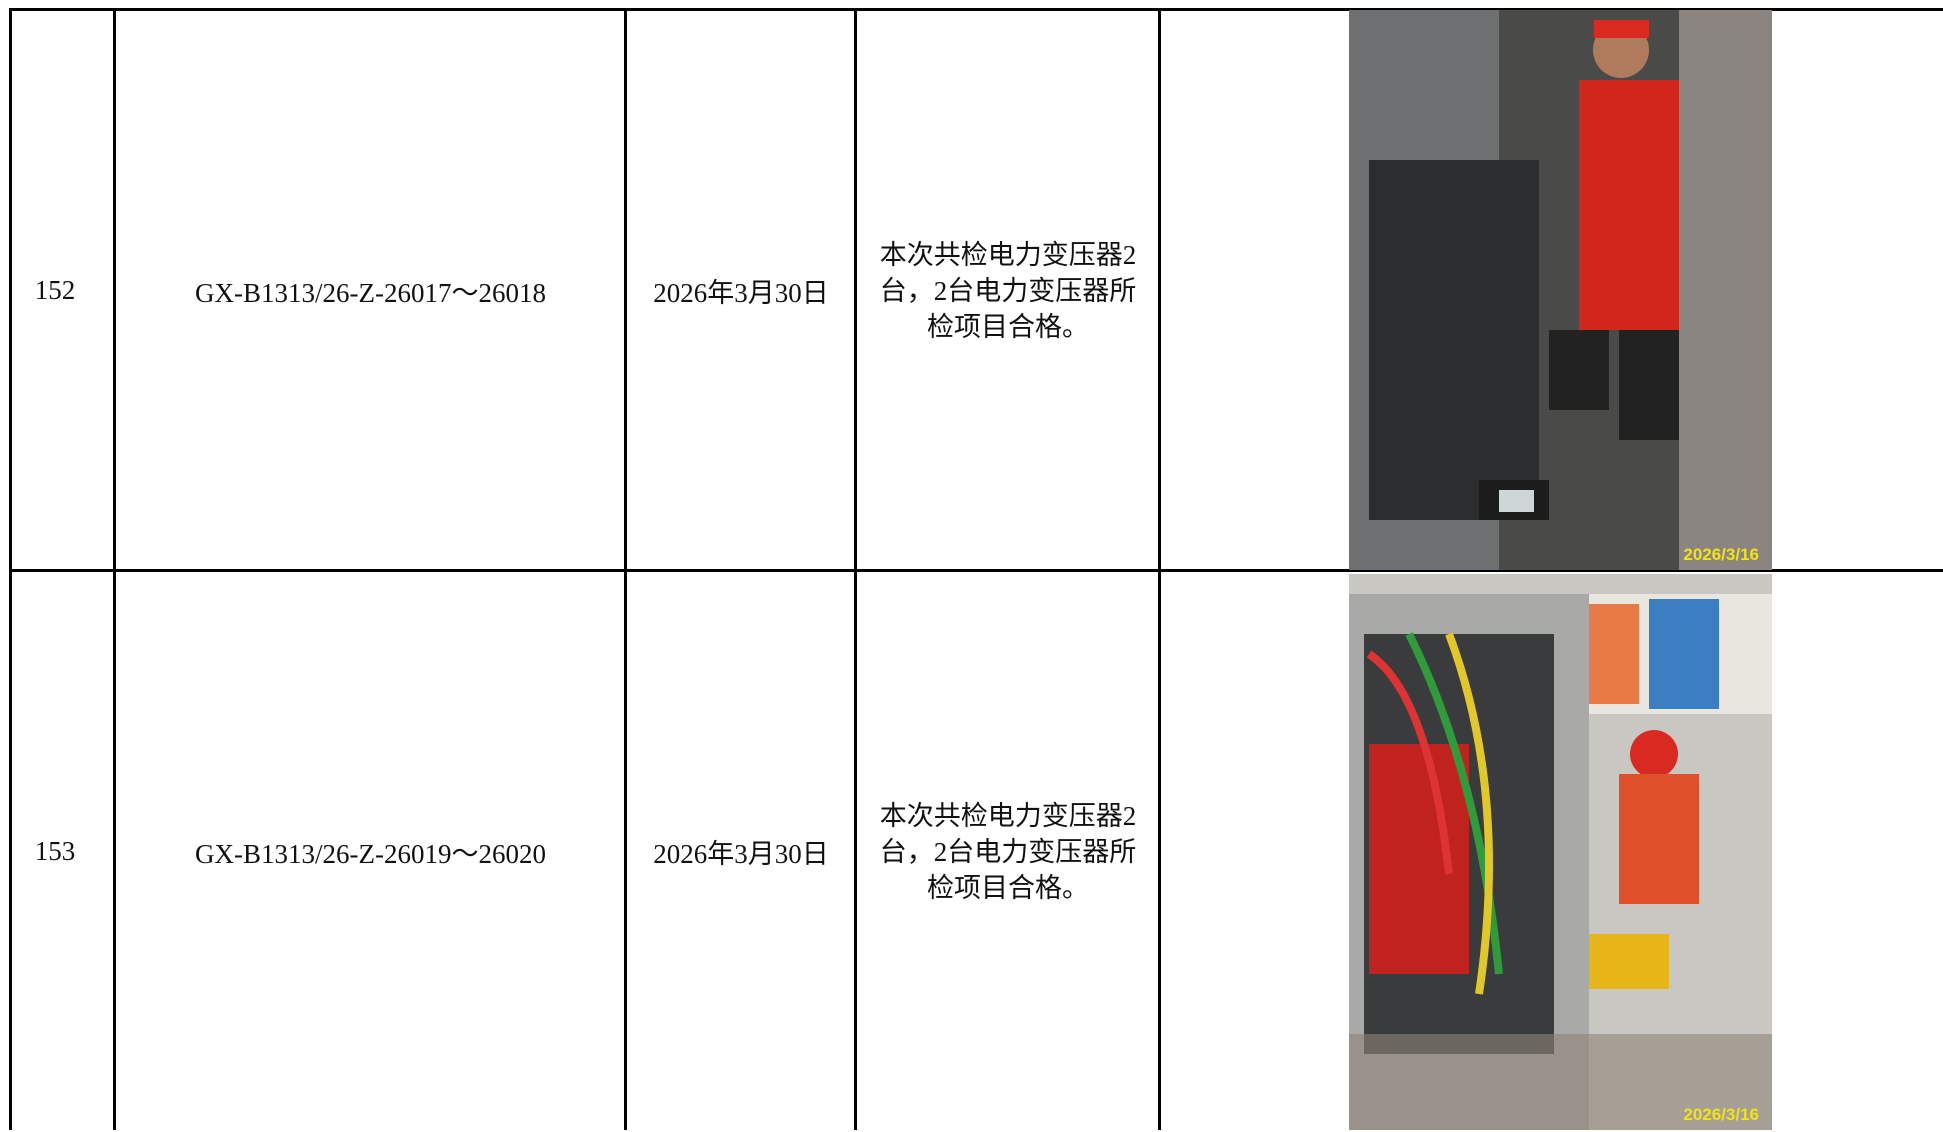 This screenshot has width=1943, height=1132. I want to click on code-cell: GX-B1313/26-Z-26019～26020, so click(370, 854).